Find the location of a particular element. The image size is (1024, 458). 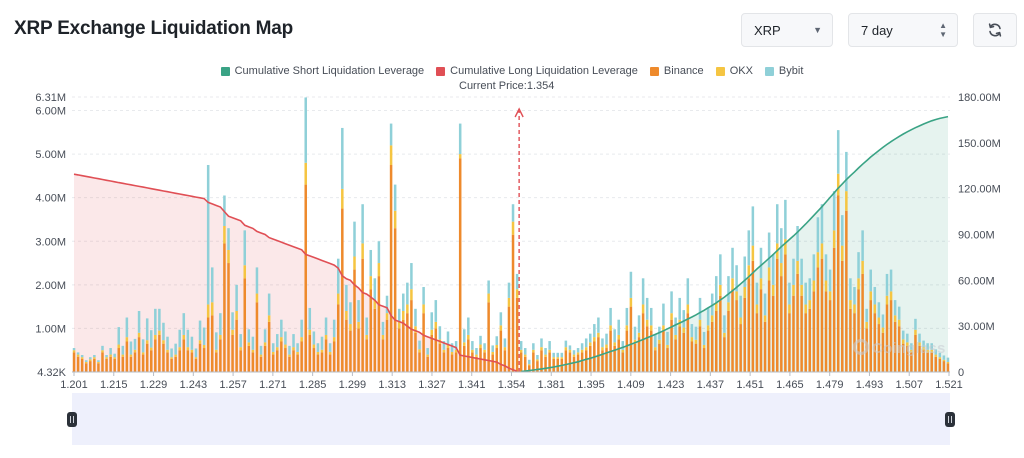

legend-label: Binance is located at coordinates (683, 71).